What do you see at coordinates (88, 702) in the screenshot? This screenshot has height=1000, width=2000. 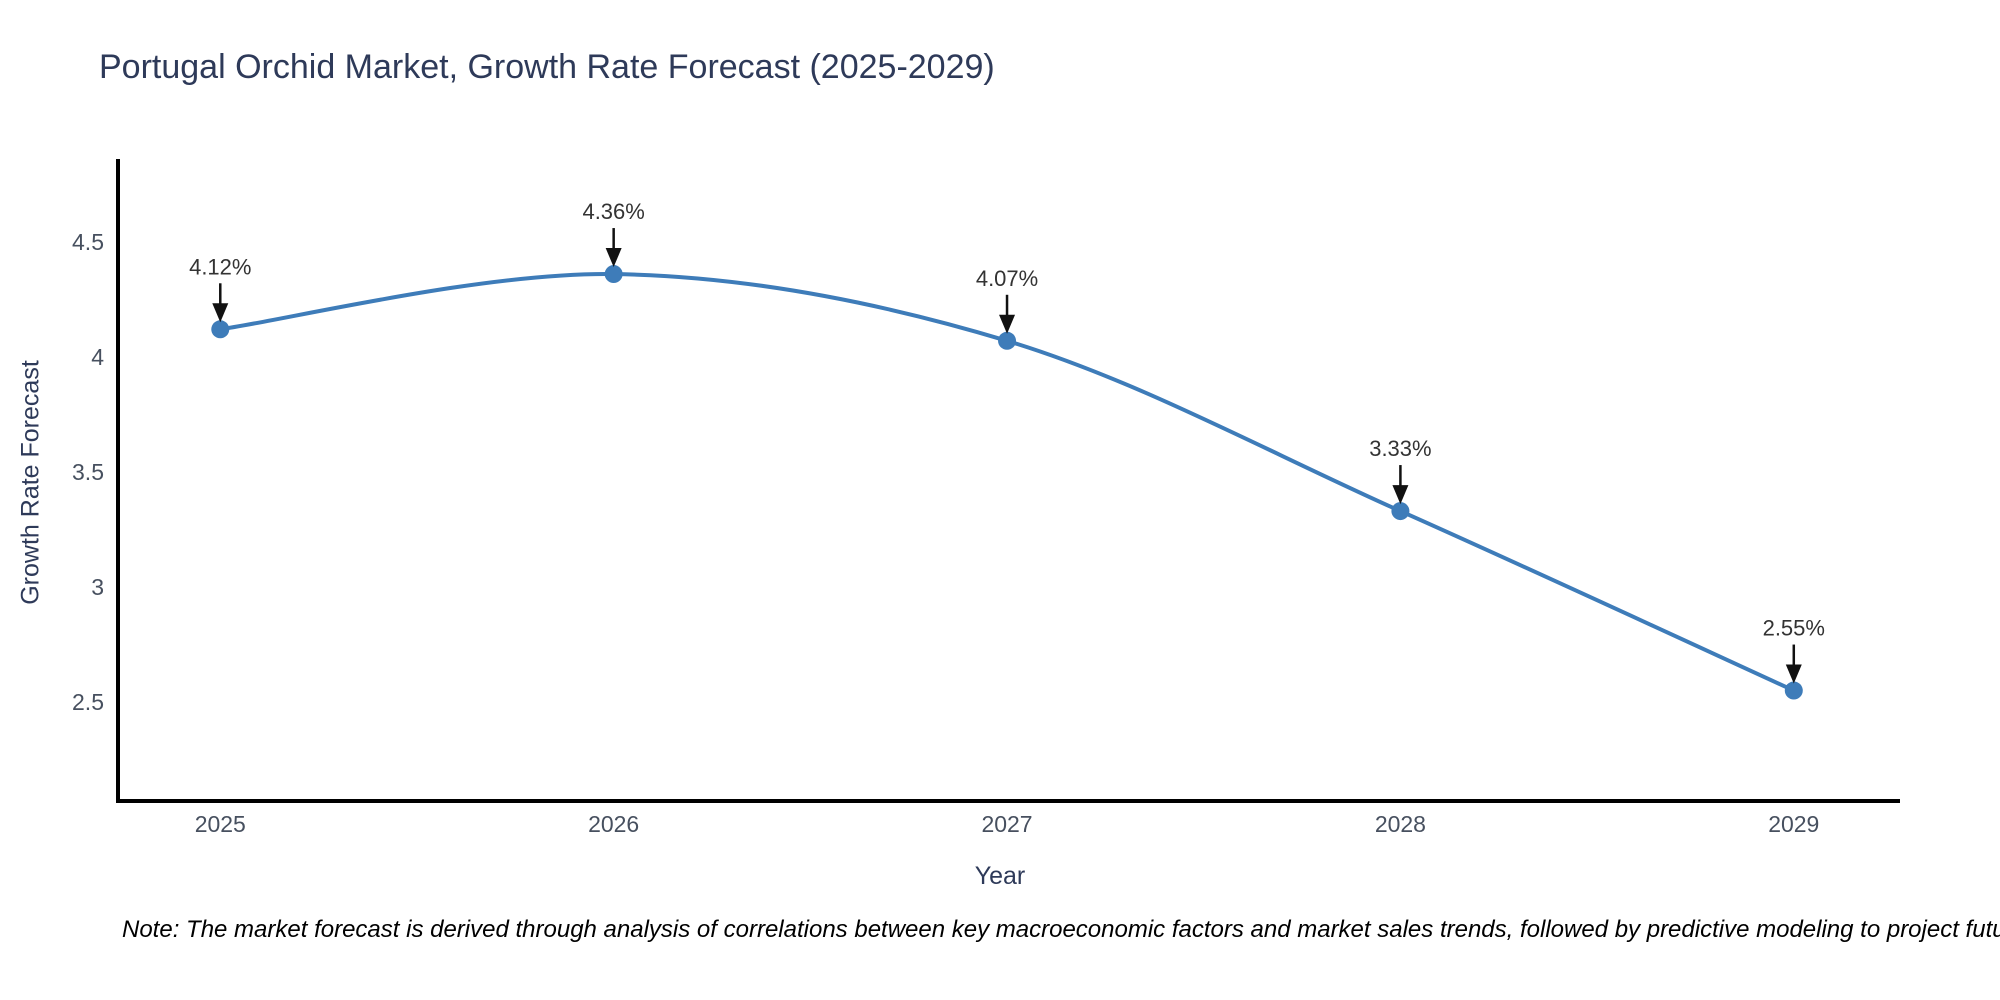 I see `y-tick-label: 2.5` at bounding box center [88, 702].